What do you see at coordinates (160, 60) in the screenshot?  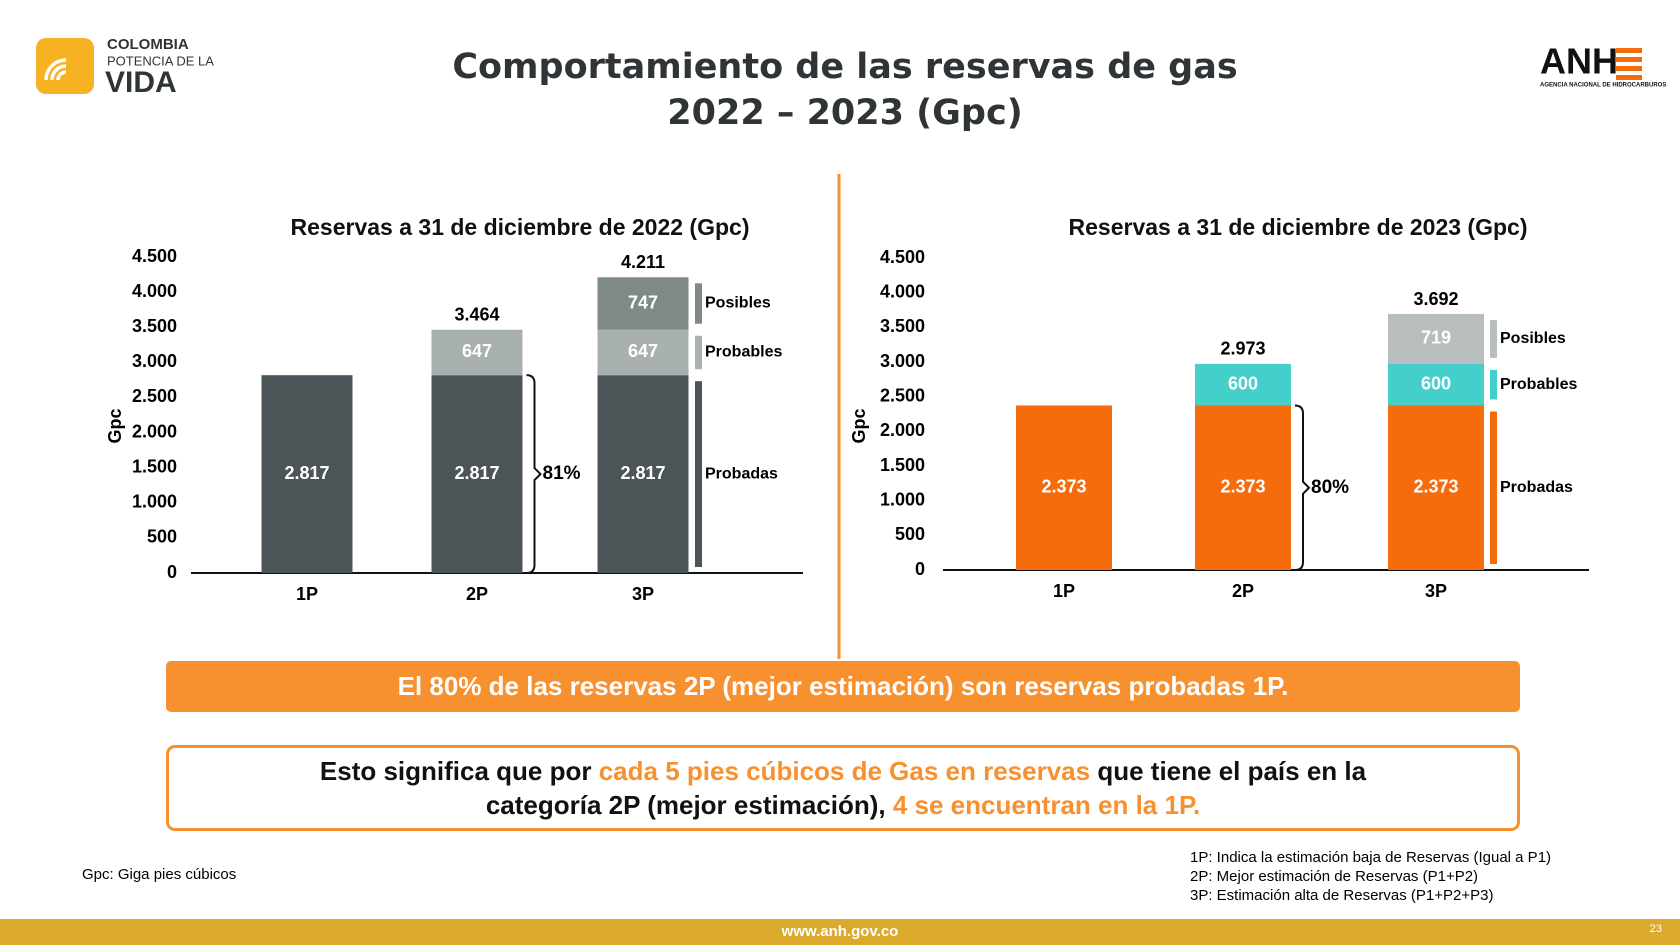 I see `logo-text: POTENCIA DE LA` at bounding box center [160, 60].